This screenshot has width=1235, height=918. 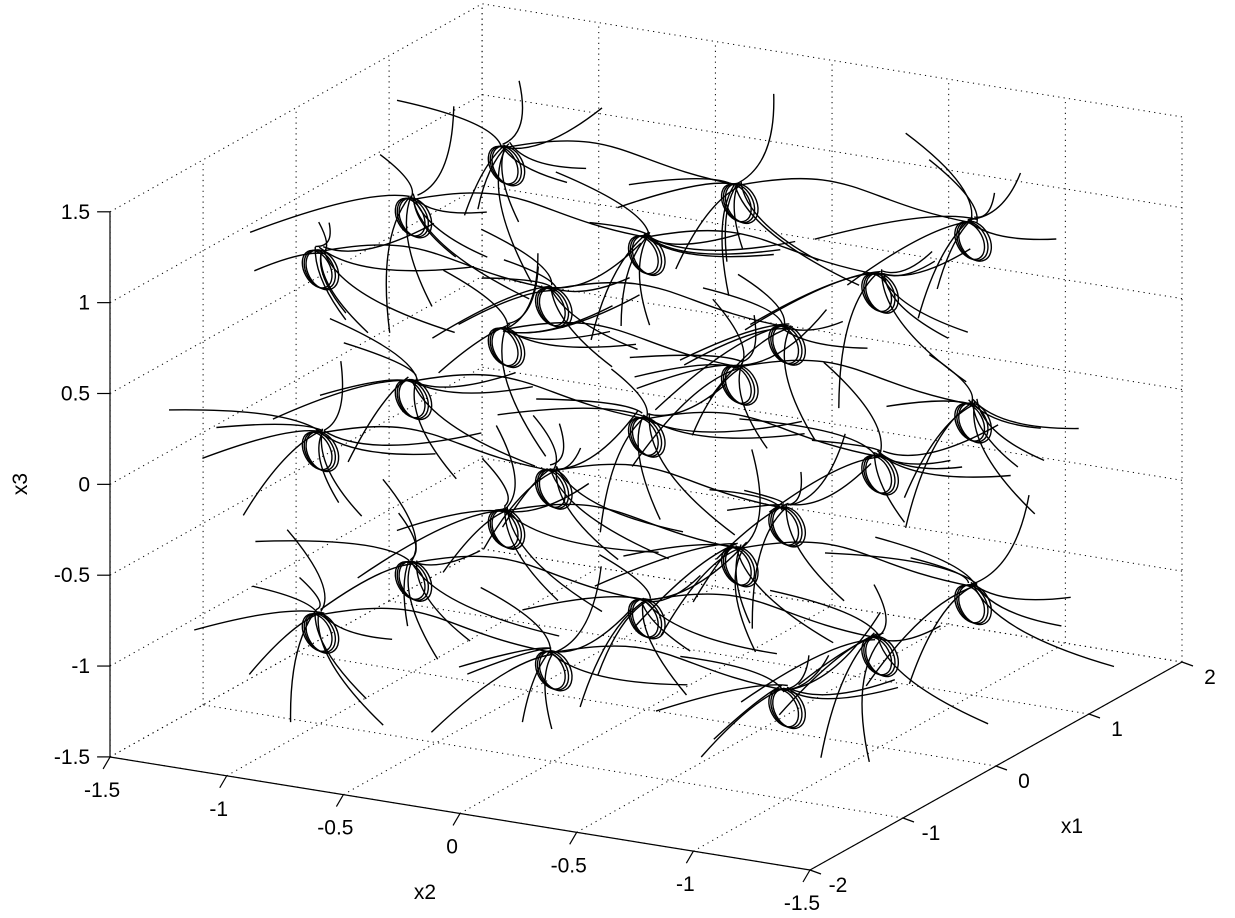 What do you see at coordinates (20, 484) in the screenshot?
I see `x3-axis-label: x3` at bounding box center [20, 484].